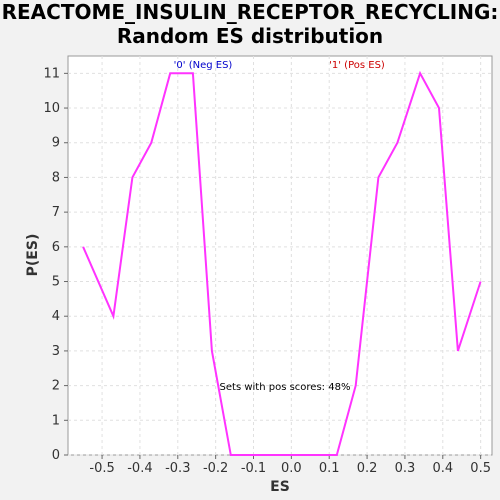  I want to click on y-tick-label: 7, so click(56, 212).